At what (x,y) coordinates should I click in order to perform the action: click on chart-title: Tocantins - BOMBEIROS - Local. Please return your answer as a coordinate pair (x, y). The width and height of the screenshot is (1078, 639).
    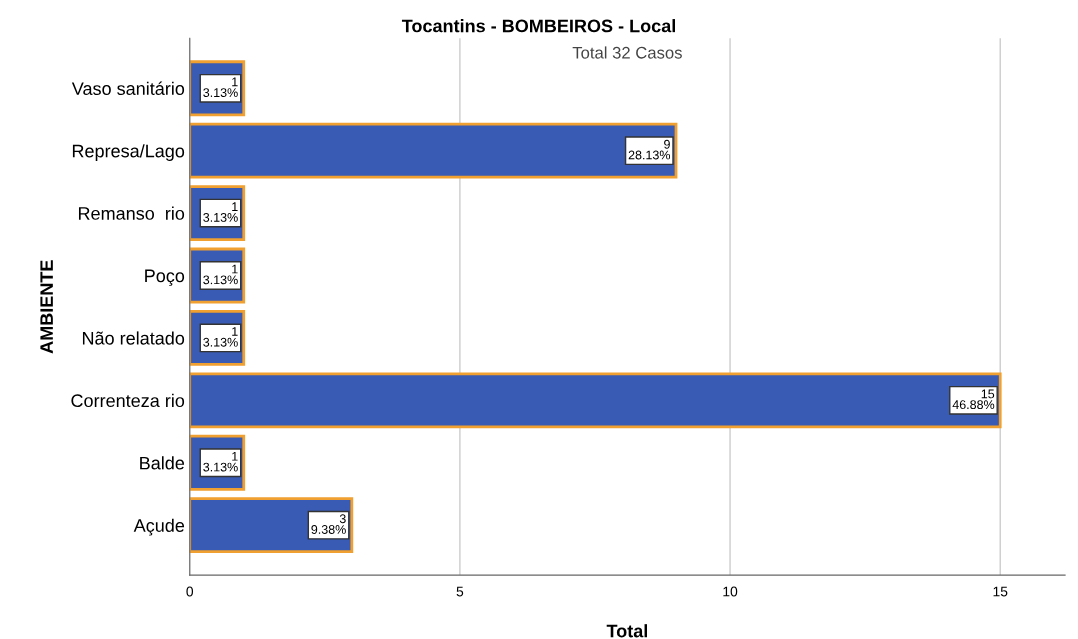
    Looking at the image, I should click on (538, 26).